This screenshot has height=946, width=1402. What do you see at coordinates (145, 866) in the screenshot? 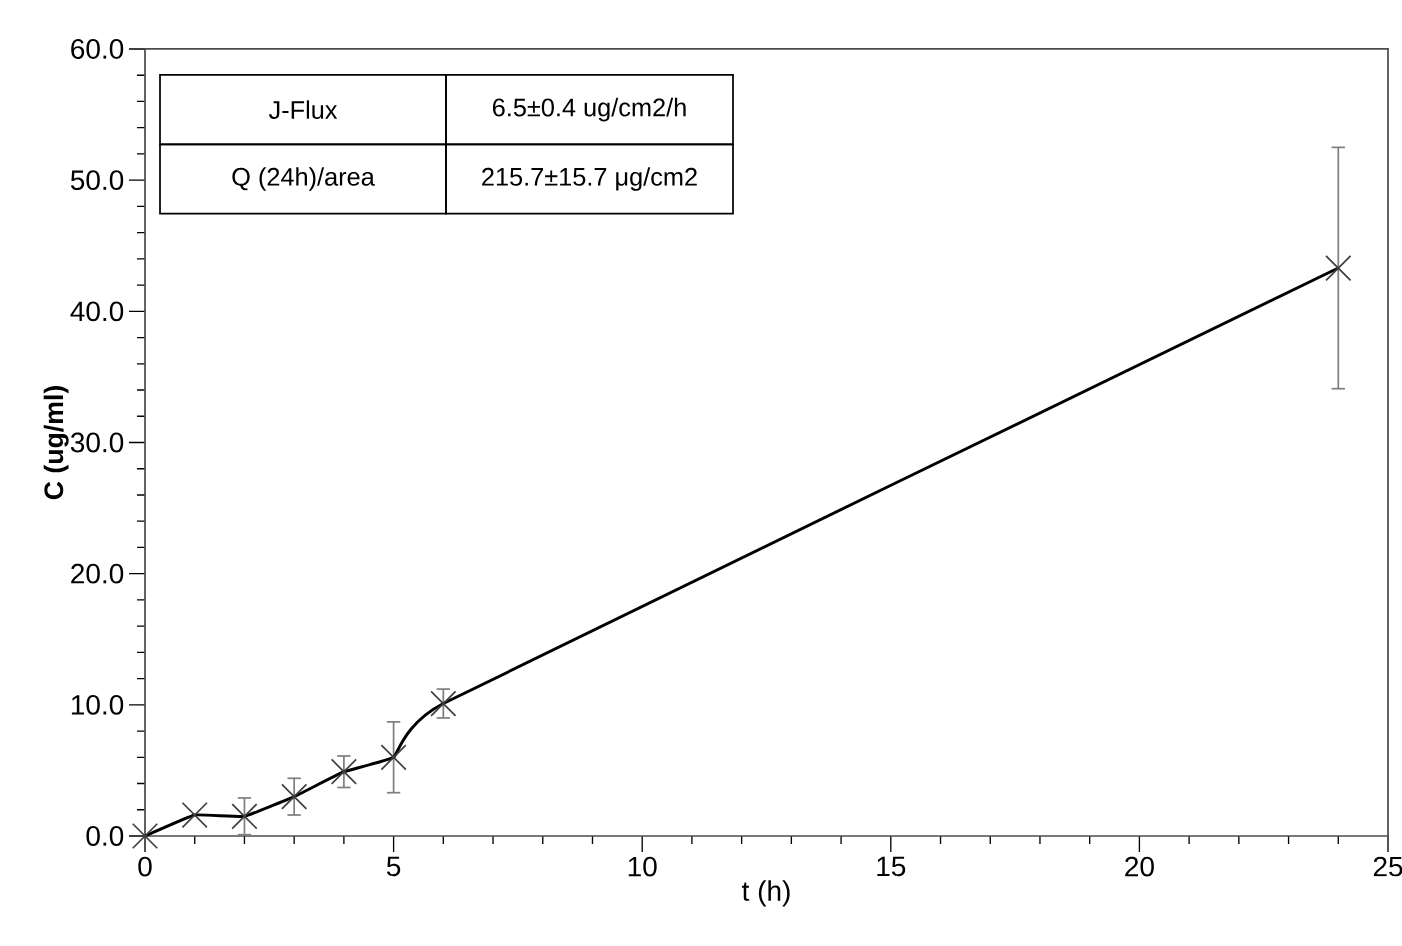
I see `x-tick-label: 0` at bounding box center [145, 866].